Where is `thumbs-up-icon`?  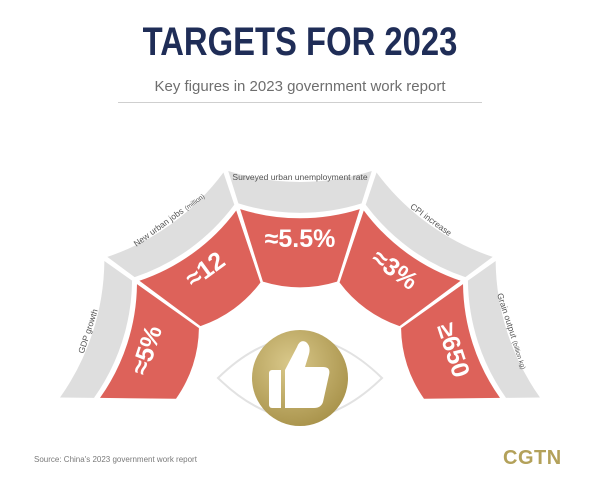
thumbs-up-icon is located at coordinates (300, 378).